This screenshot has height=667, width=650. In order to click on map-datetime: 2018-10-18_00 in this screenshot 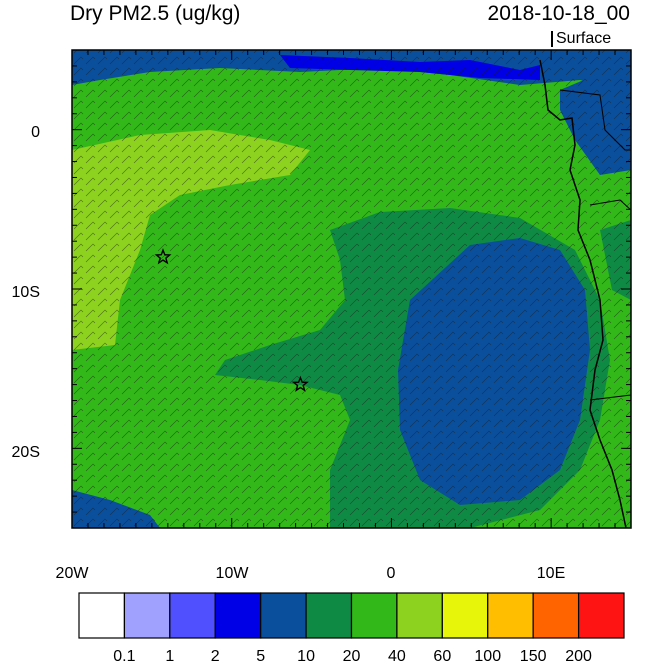, I will do `click(558, 13)`.